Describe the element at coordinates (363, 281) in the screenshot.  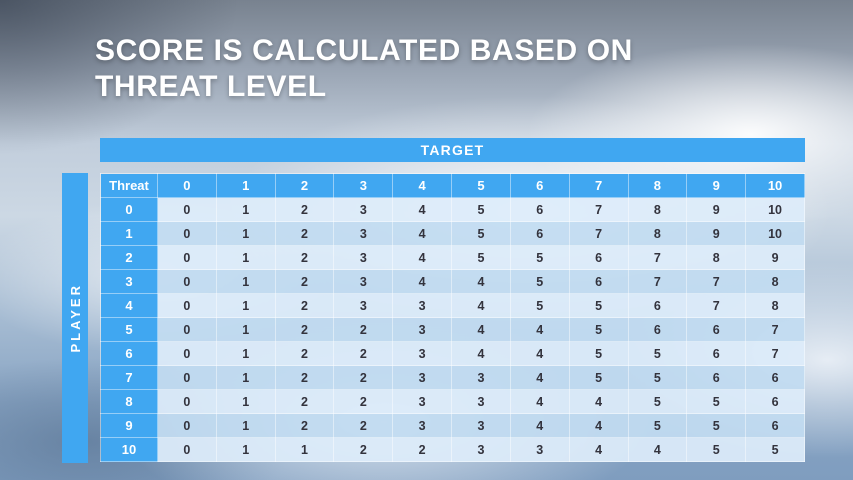
I see `score-cell-3-3: 3` at that location.